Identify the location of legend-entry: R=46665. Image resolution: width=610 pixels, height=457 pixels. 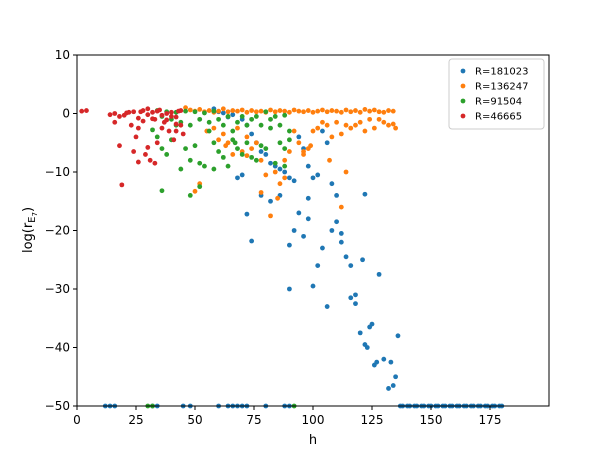
(498, 117).